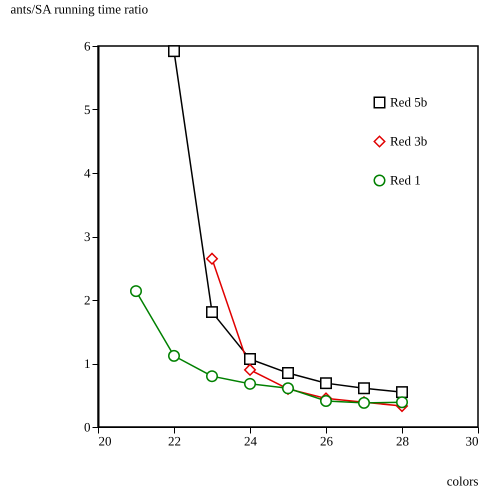 The height and width of the screenshot is (491, 502). What do you see at coordinates (79, 9) in the screenshot?
I see `y-axis-title: ants/SA running time ratio` at bounding box center [79, 9].